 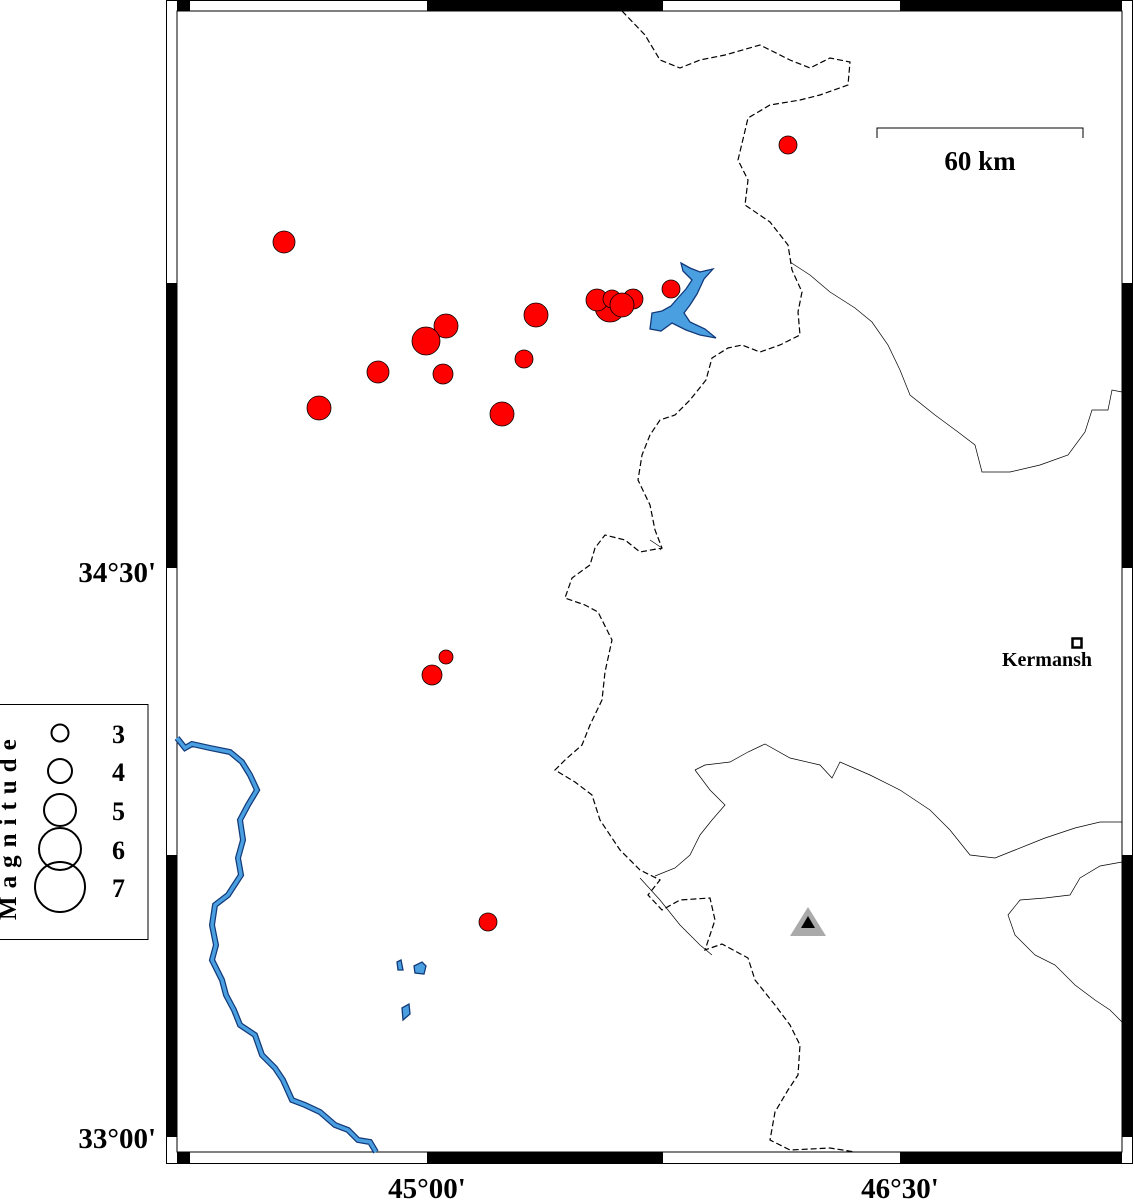 What do you see at coordinates (118, 734) in the screenshot?
I see `legend-label: 3` at bounding box center [118, 734].